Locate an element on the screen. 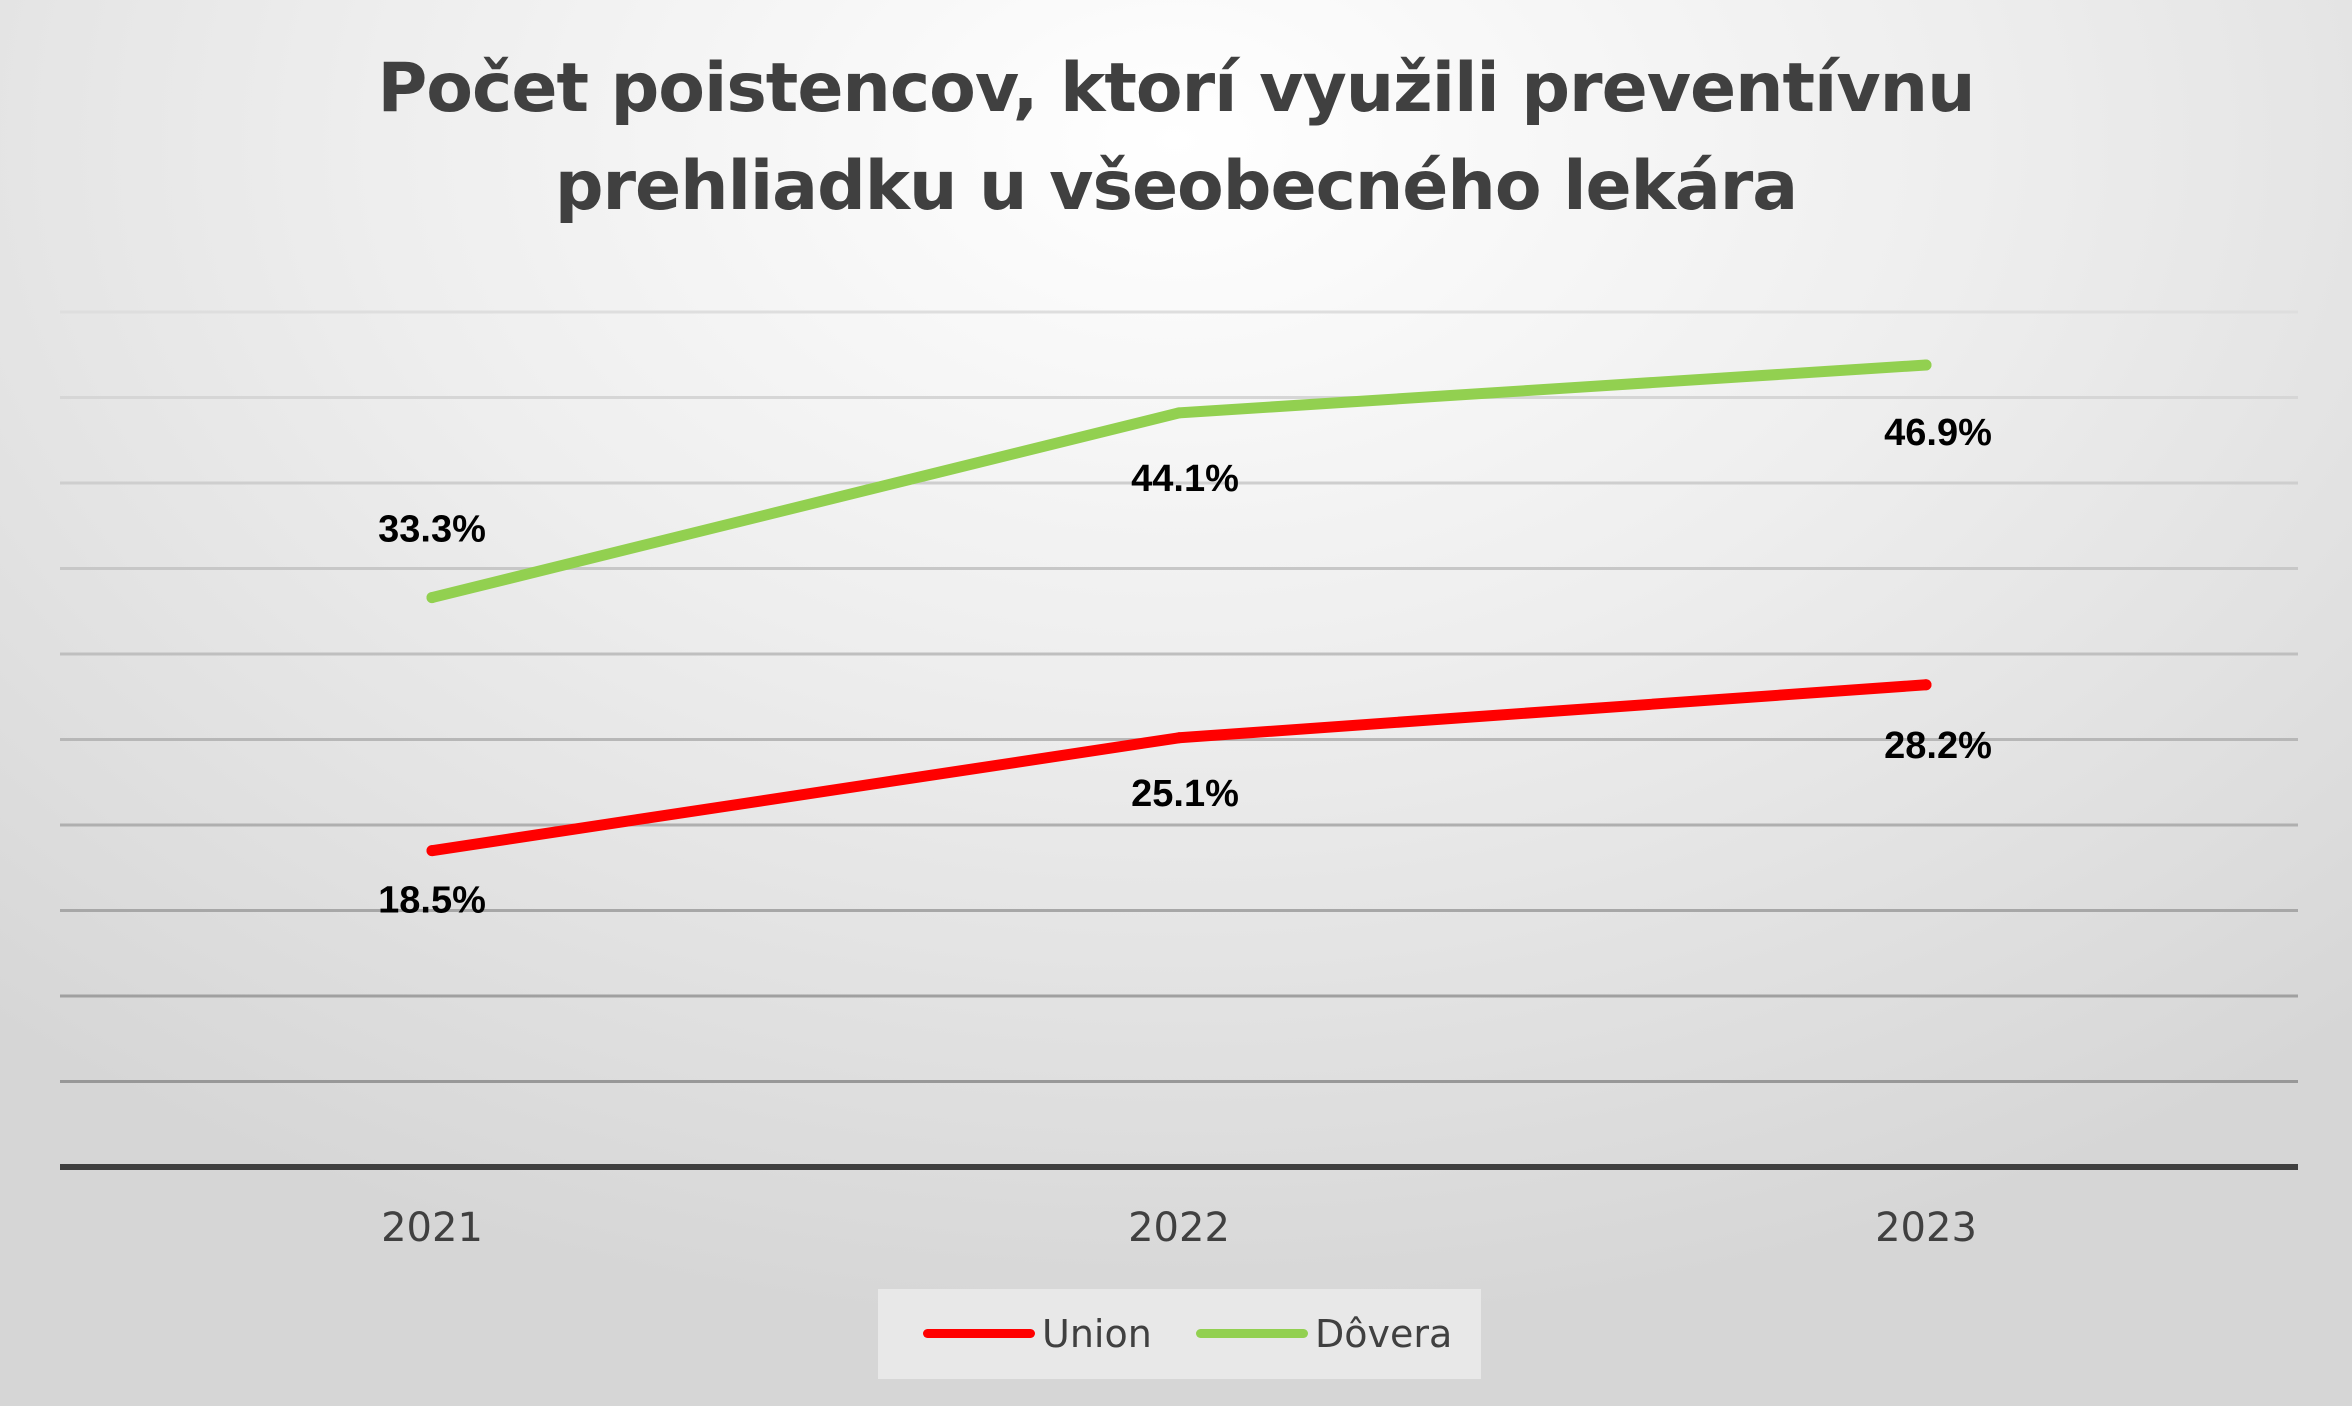 This screenshot has width=2352, height=1406. data-label: 46.9% is located at coordinates (1938, 433).